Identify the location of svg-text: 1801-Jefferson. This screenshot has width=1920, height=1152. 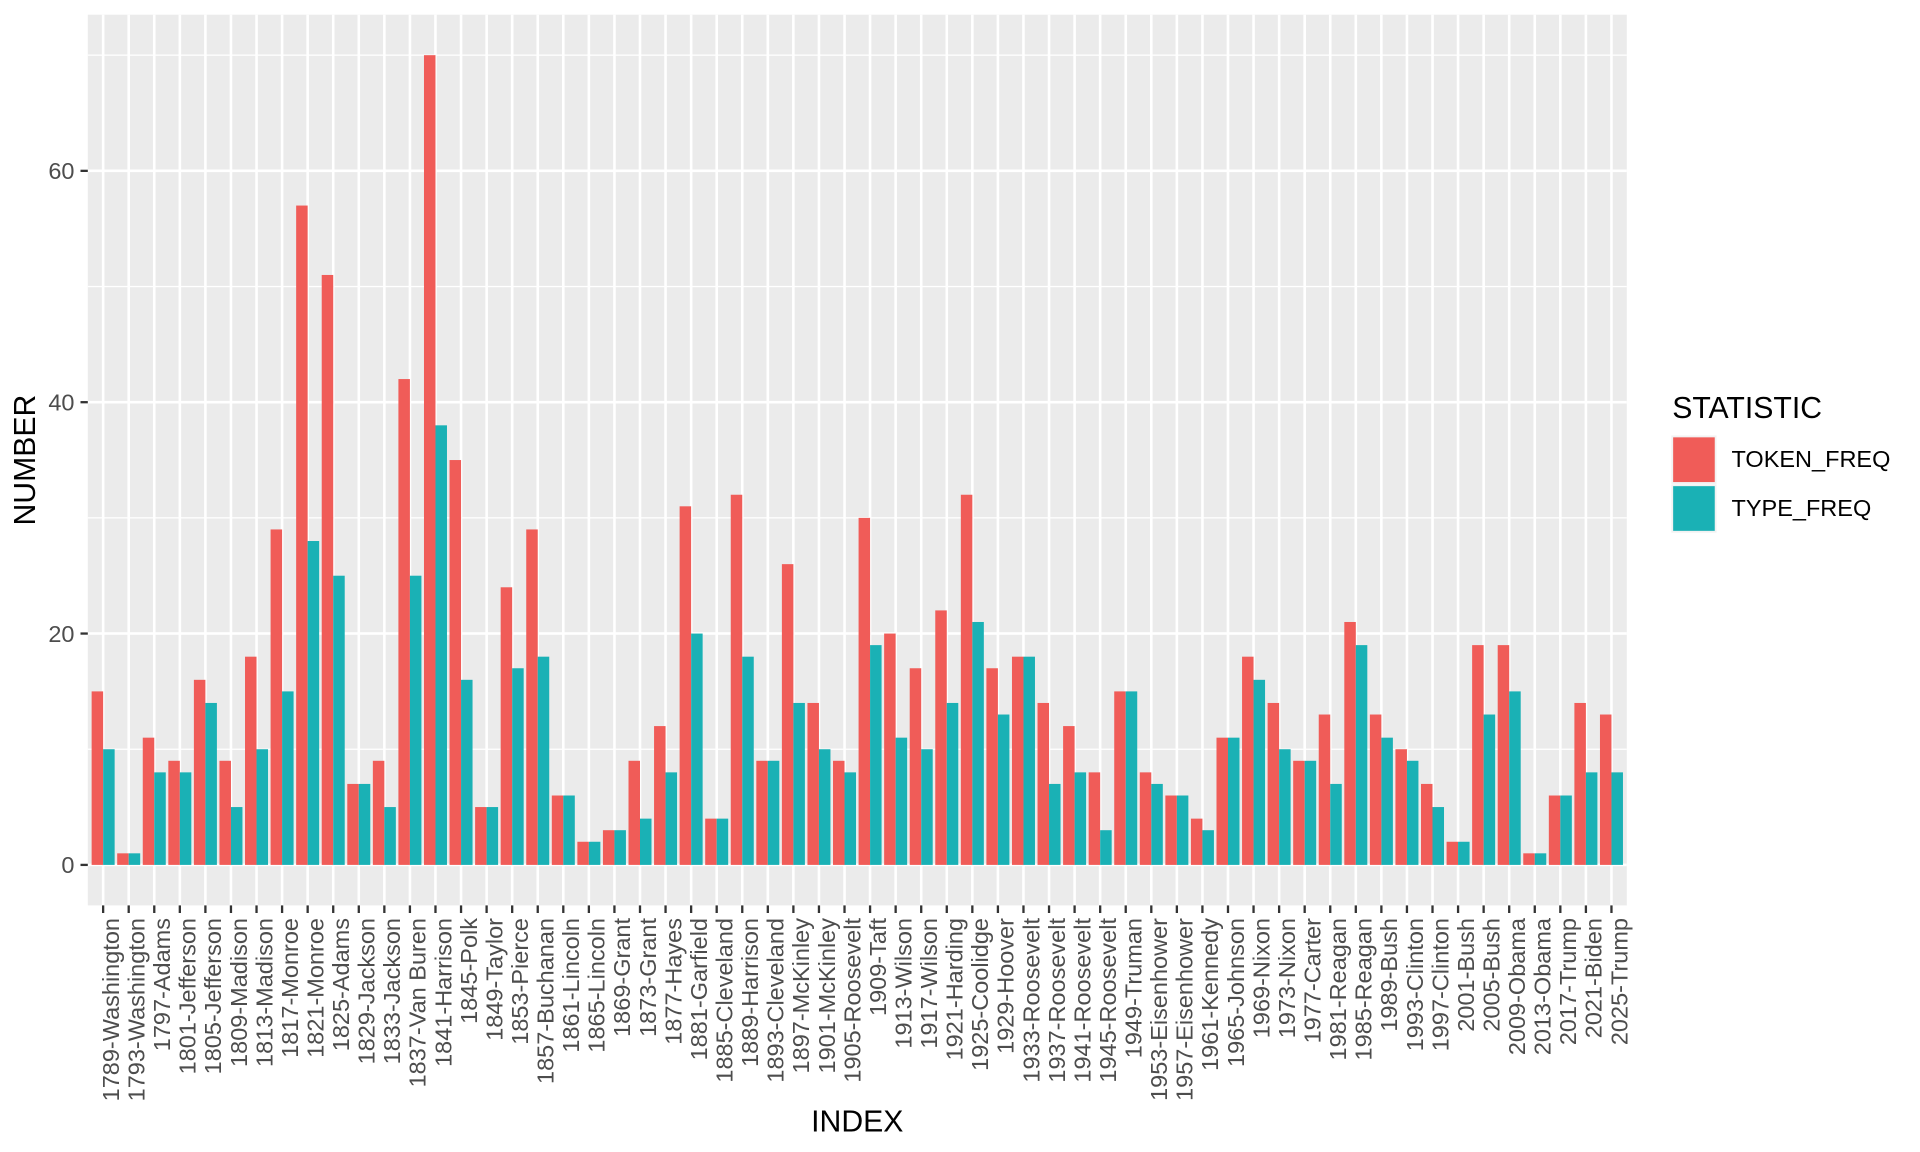
(188, 996).